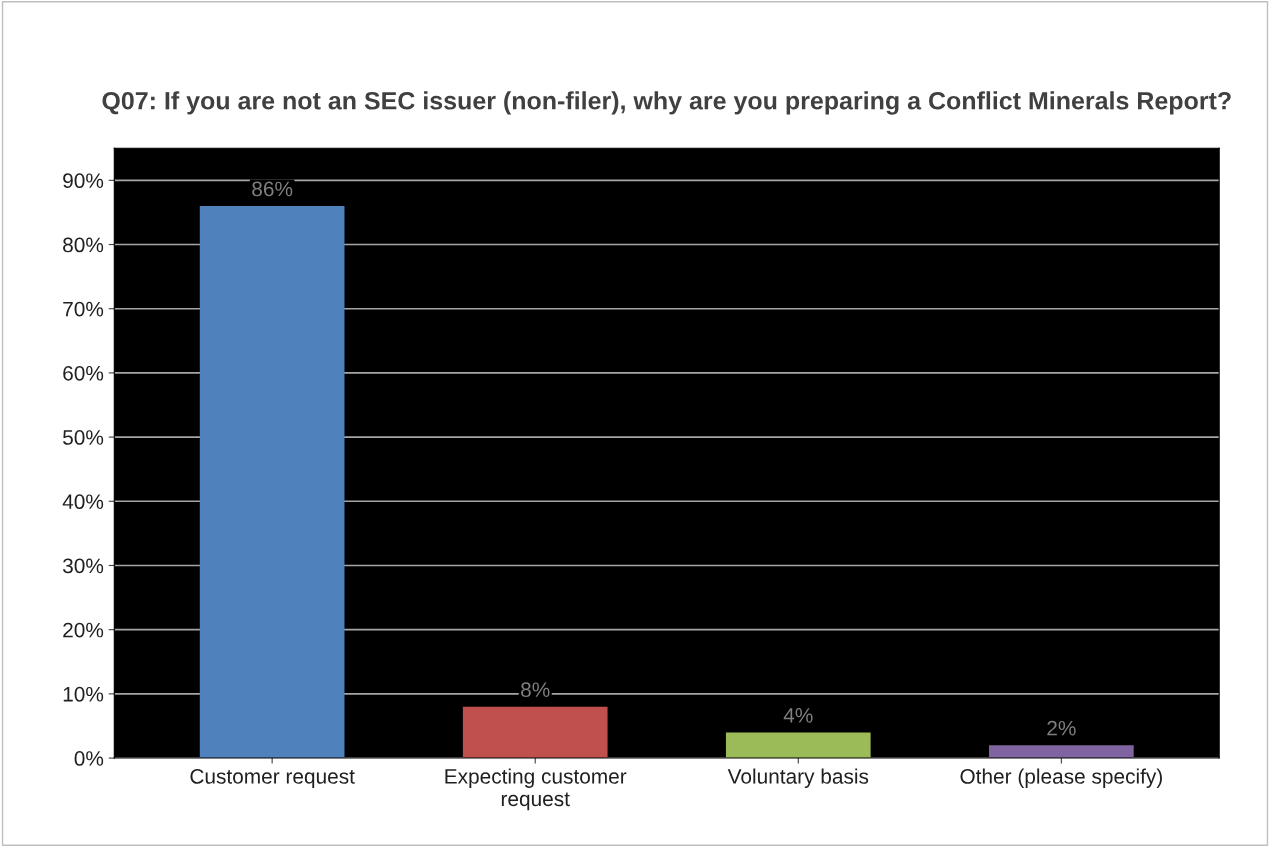 This screenshot has width=1270, height=847. I want to click on y-tick-label: 60%, so click(83, 373).